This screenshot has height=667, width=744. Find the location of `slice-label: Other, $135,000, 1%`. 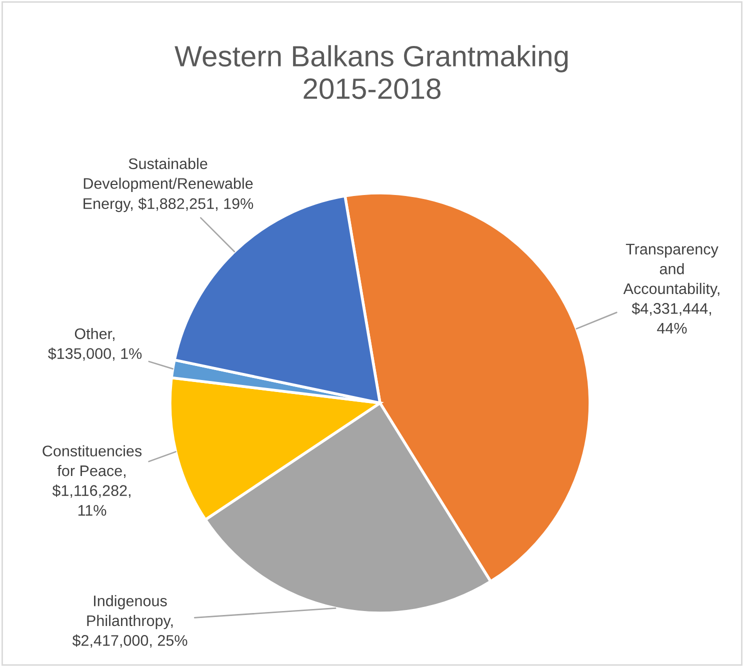

slice-label: Other, $135,000, 1% is located at coordinates (95, 344).